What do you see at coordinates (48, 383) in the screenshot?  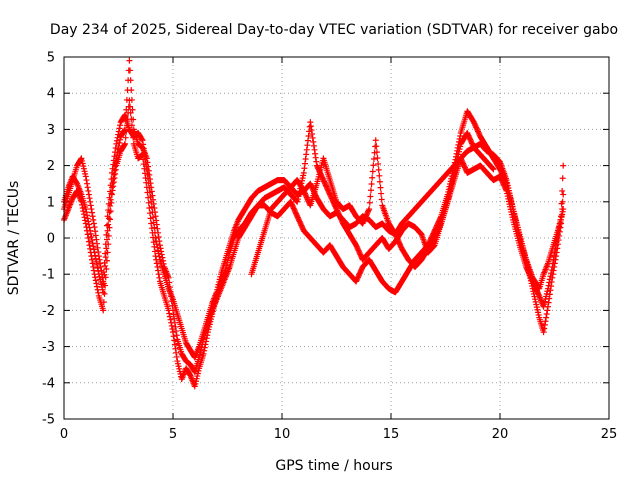 I see `y-tick-label: -4` at bounding box center [48, 383].